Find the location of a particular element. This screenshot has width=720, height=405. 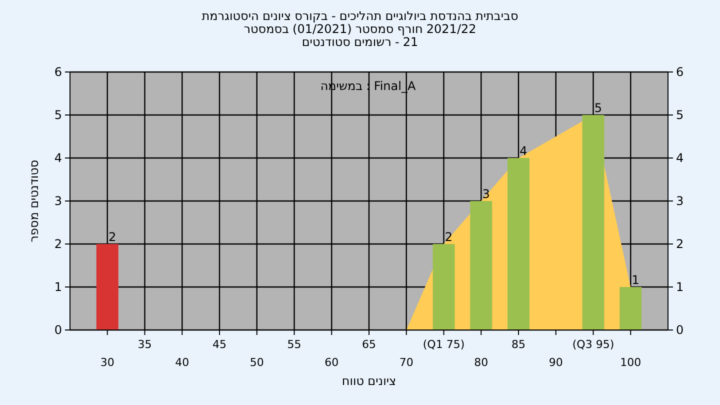

x-tick-label: 40 is located at coordinates (182, 362).